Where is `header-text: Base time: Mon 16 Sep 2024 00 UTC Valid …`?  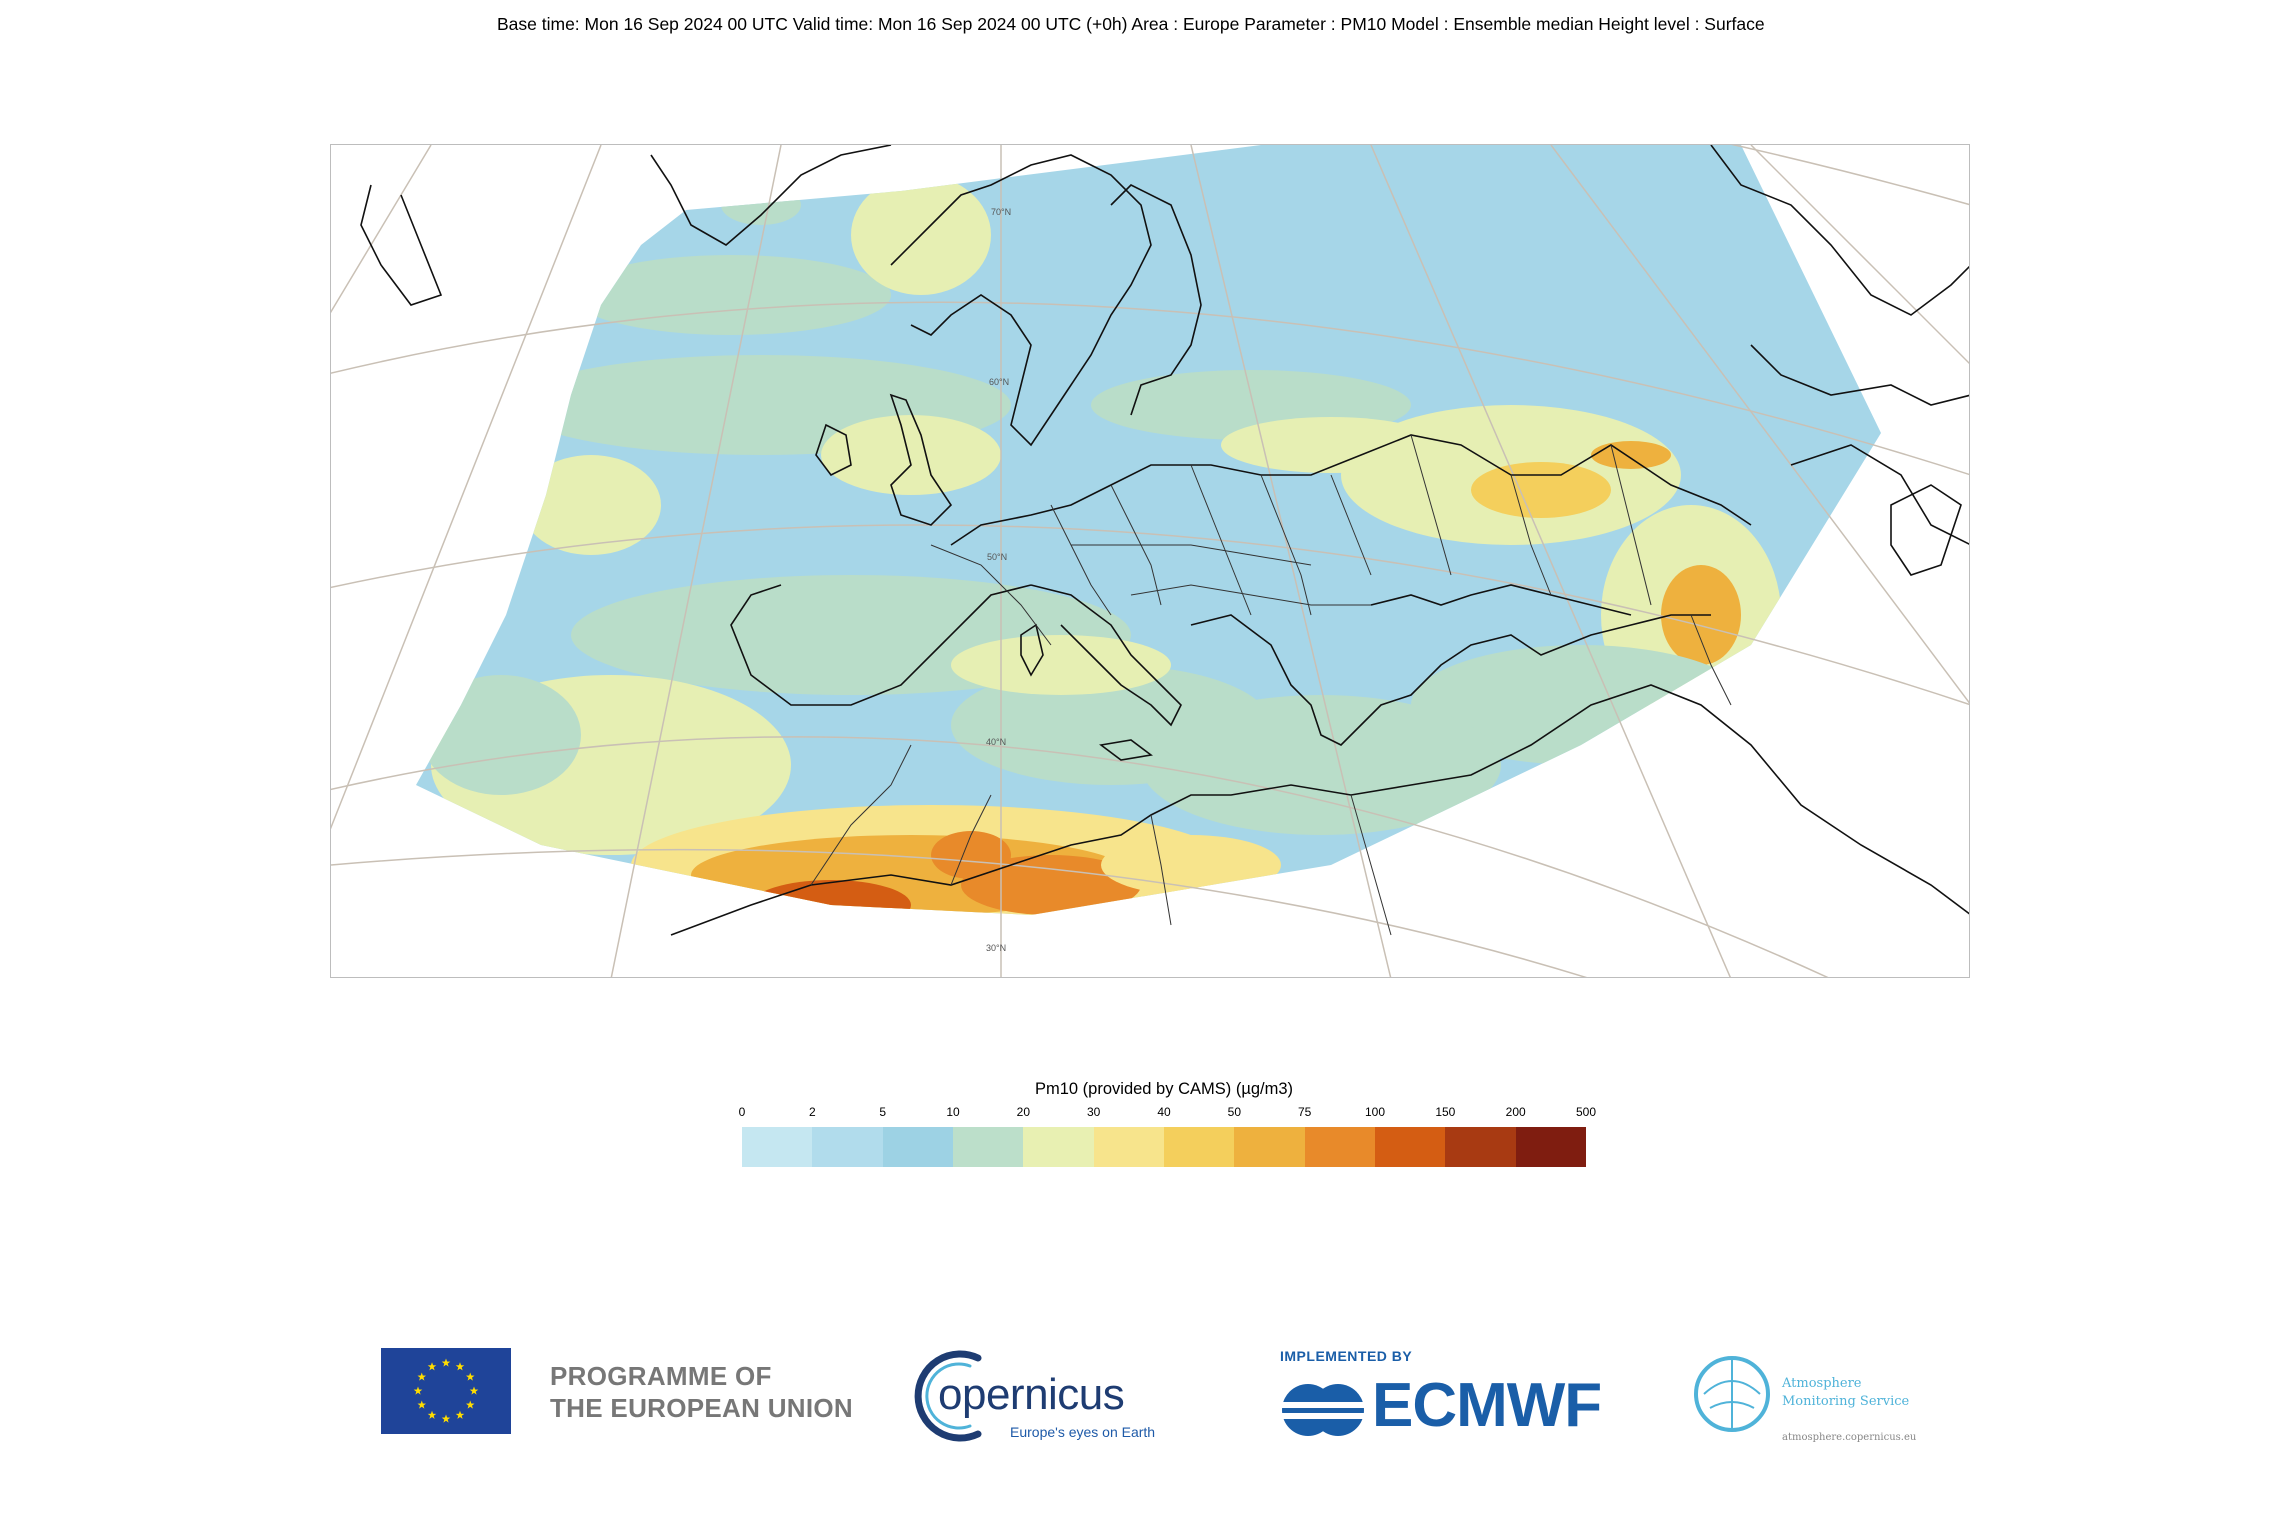
header-text: Base time: Mon 16 Sep 2024 00 UTC Valid … is located at coordinates (1131, 24).